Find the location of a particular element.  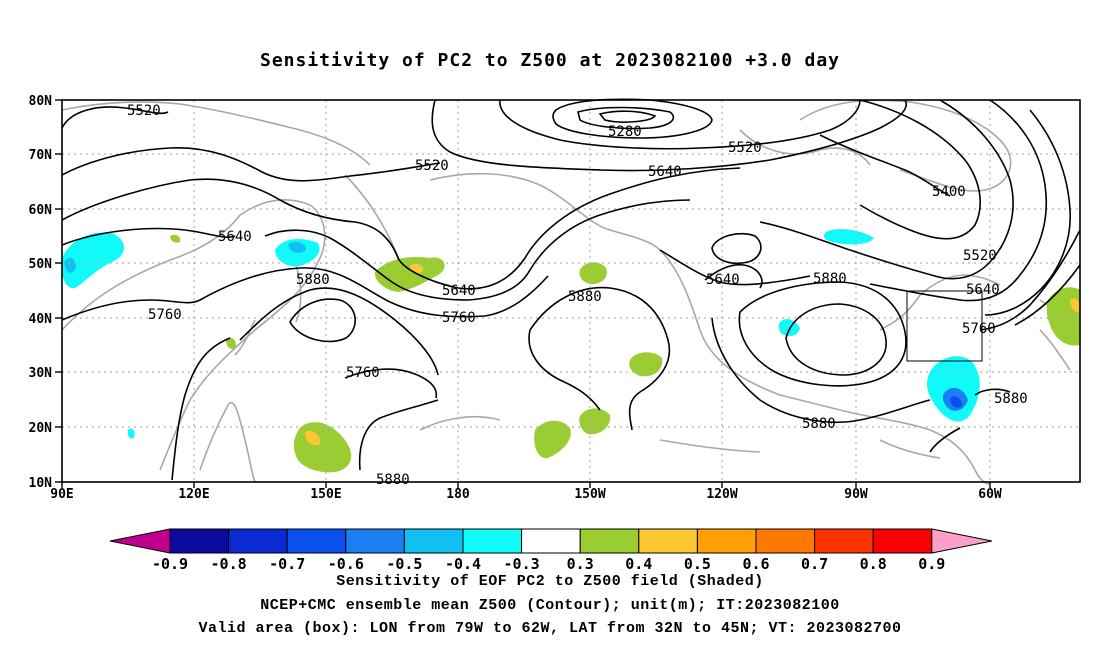

lat-tick-label: 80N is located at coordinates (41, 101).